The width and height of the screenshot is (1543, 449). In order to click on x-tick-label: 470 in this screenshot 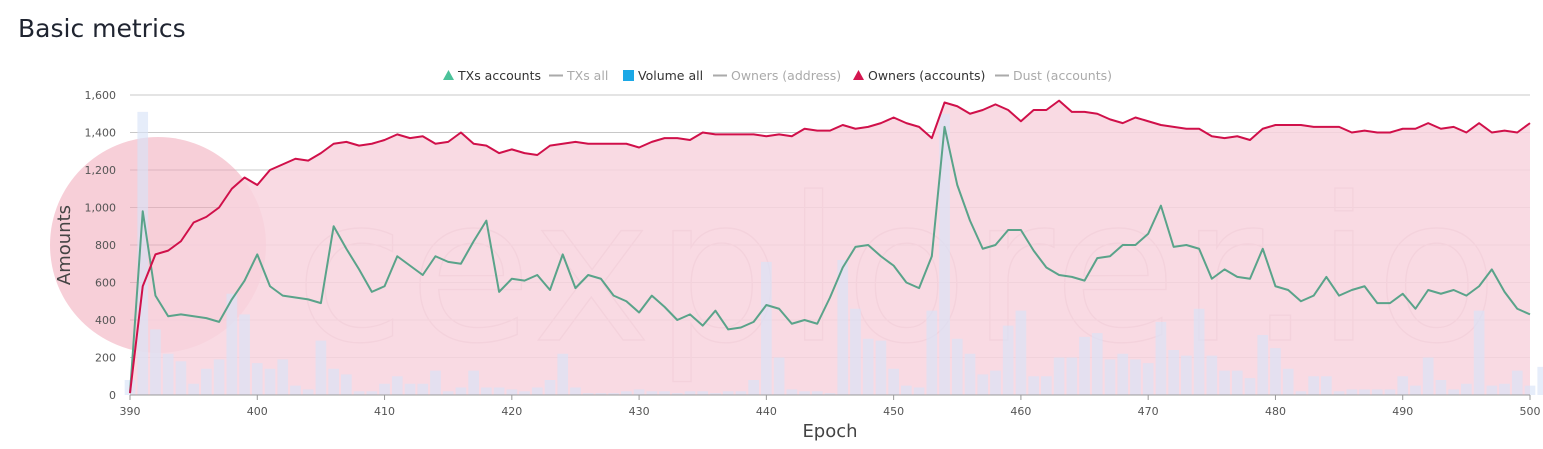, I will do `click(1148, 411)`.